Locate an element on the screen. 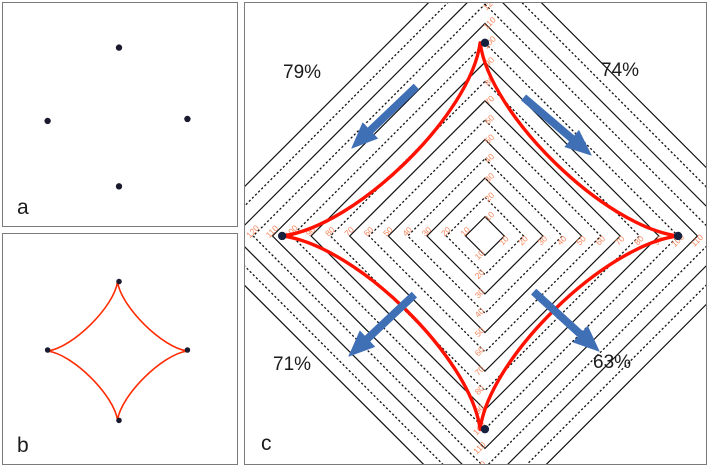 This screenshot has height=467, width=709. panel-a-canvas is located at coordinates (117, 117).